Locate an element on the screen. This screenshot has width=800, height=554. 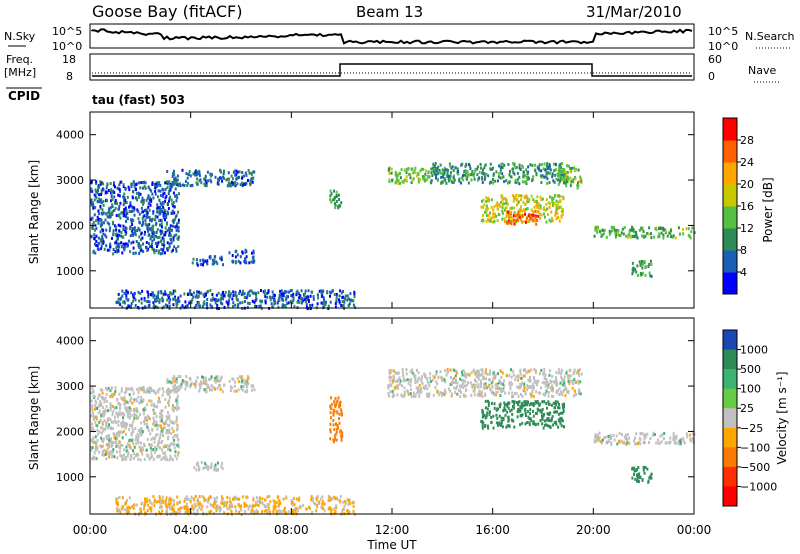
x-tick-label: 00:00 is located at coordinates (694, 530).